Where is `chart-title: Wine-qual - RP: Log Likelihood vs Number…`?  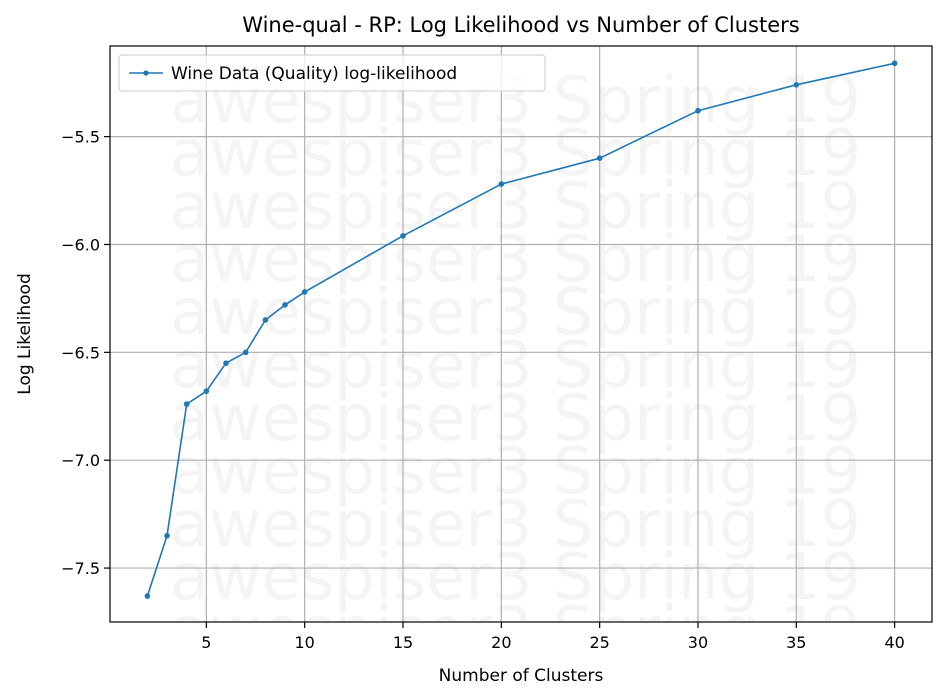 chart-title: Wine-qual - RP: Log Likelihood vs Number… is located at coordinates (520, 25).